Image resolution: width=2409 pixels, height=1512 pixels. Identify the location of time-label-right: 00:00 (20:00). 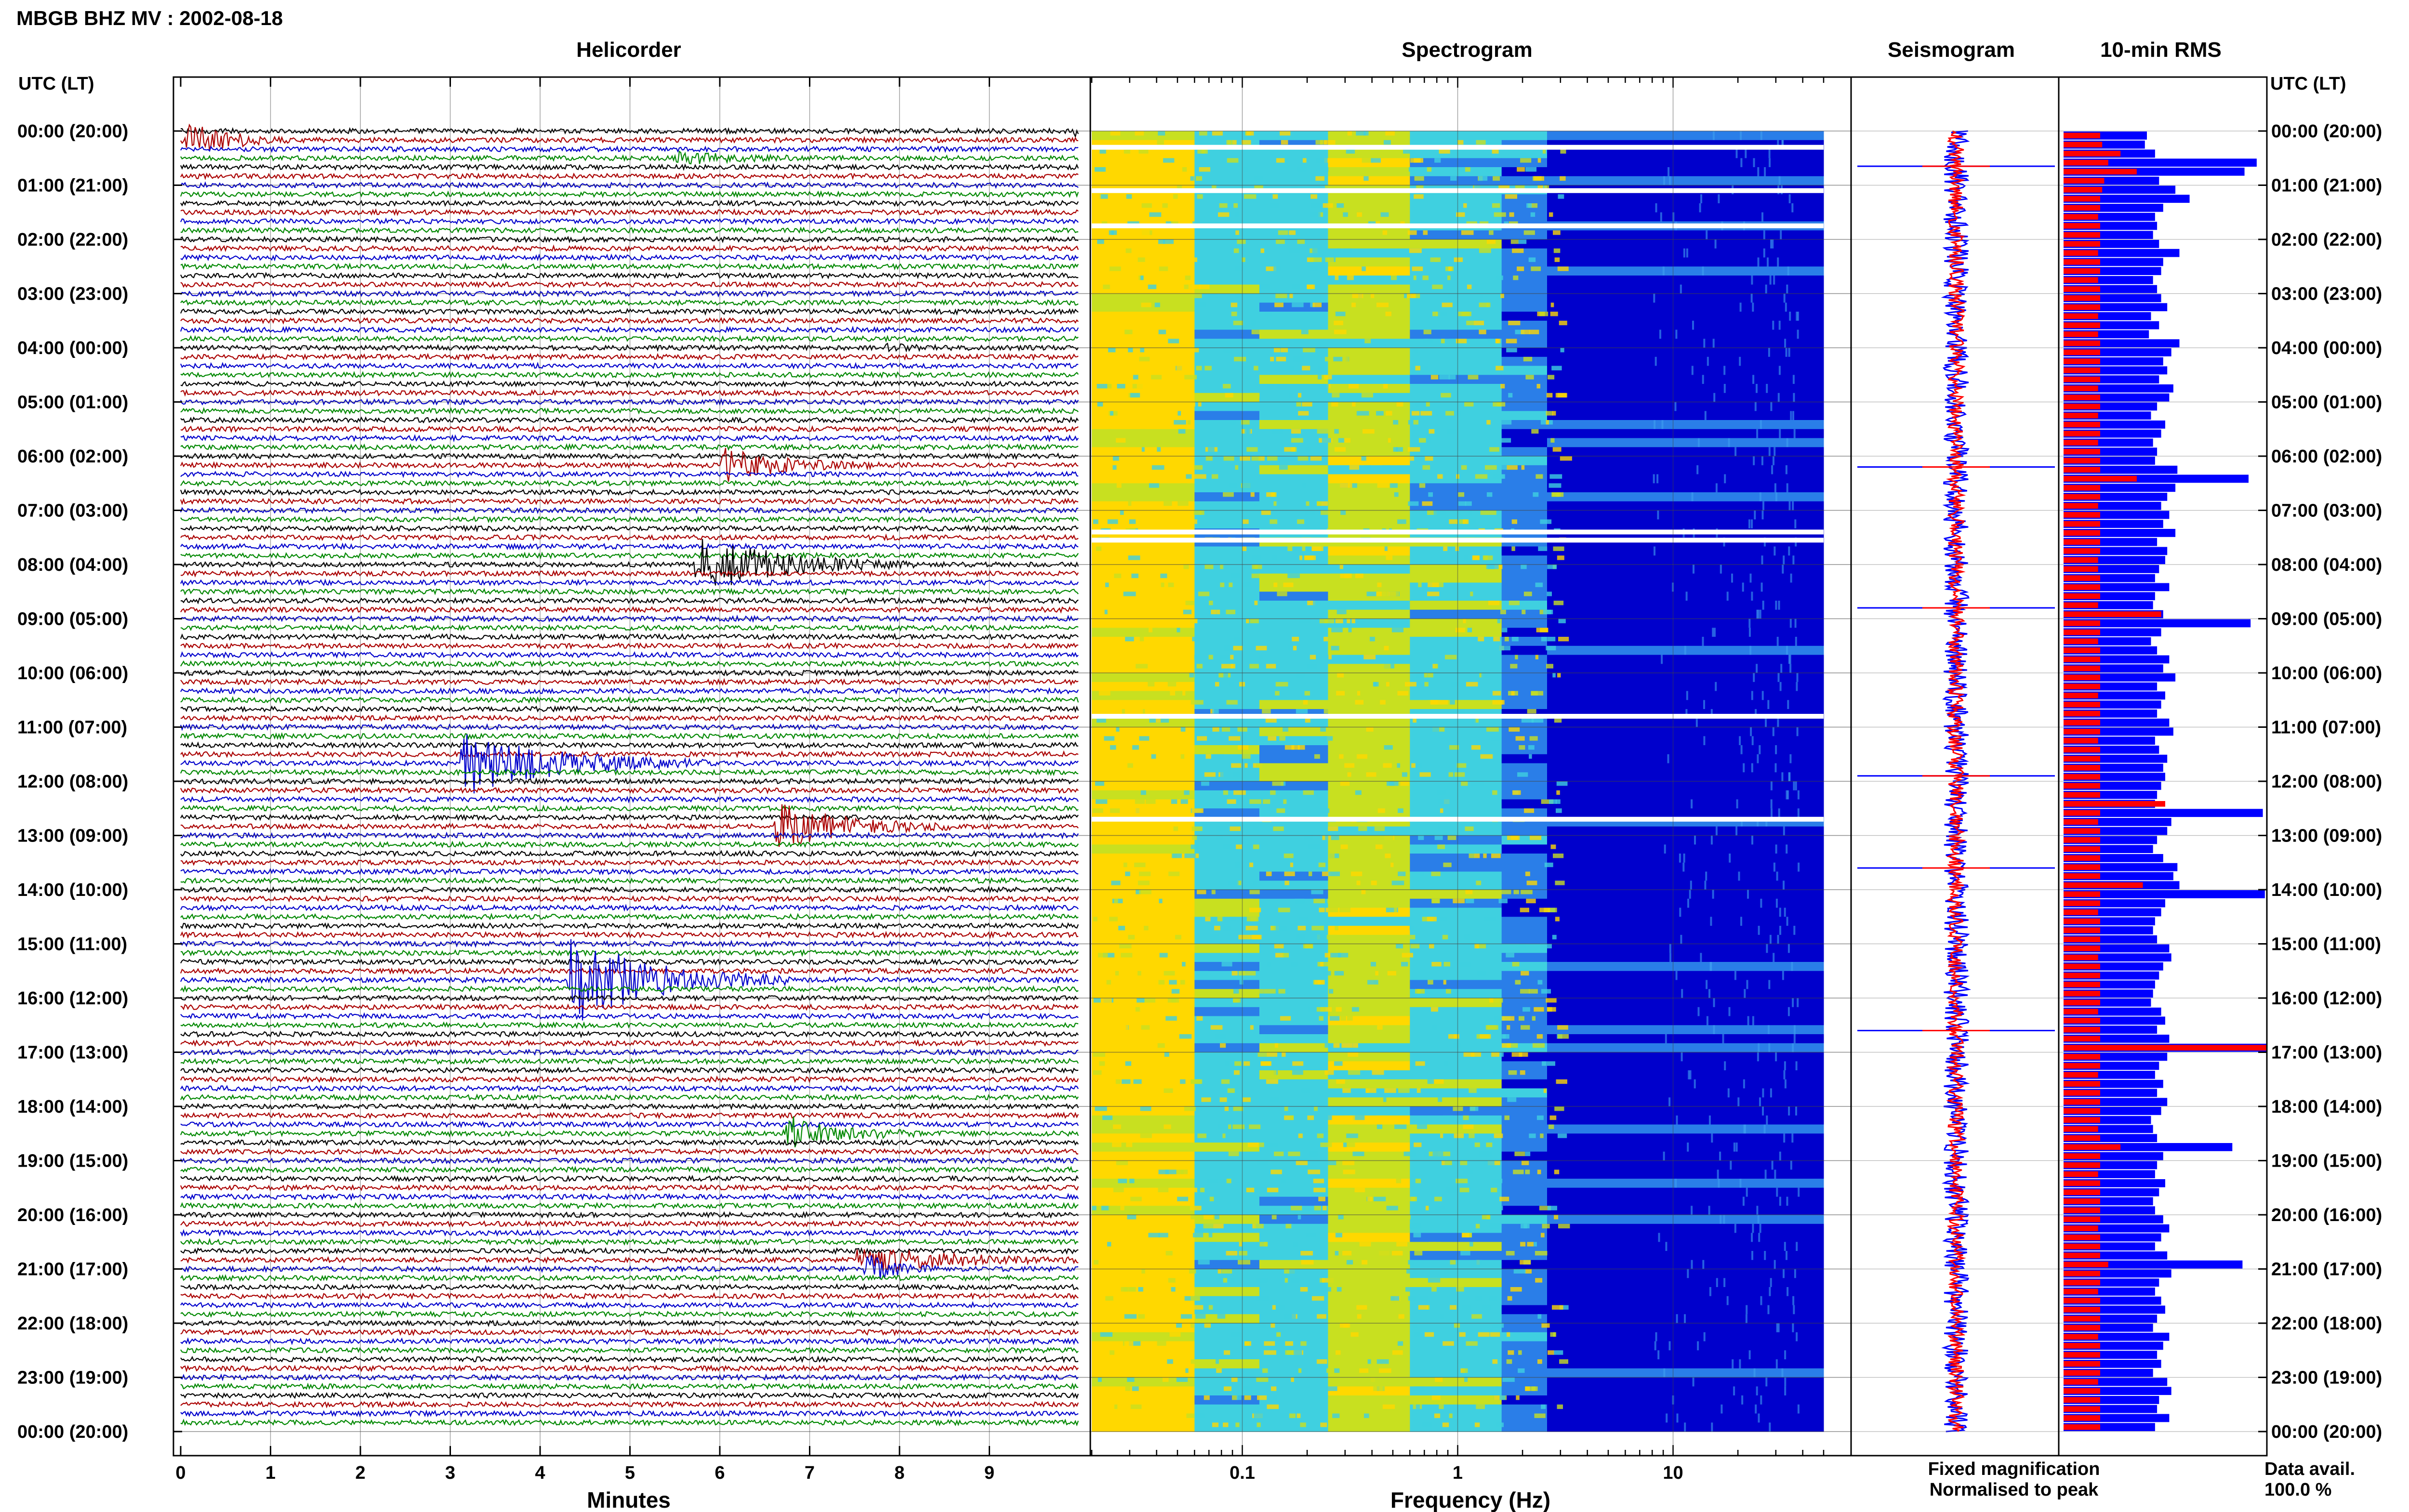
(2326, 131).